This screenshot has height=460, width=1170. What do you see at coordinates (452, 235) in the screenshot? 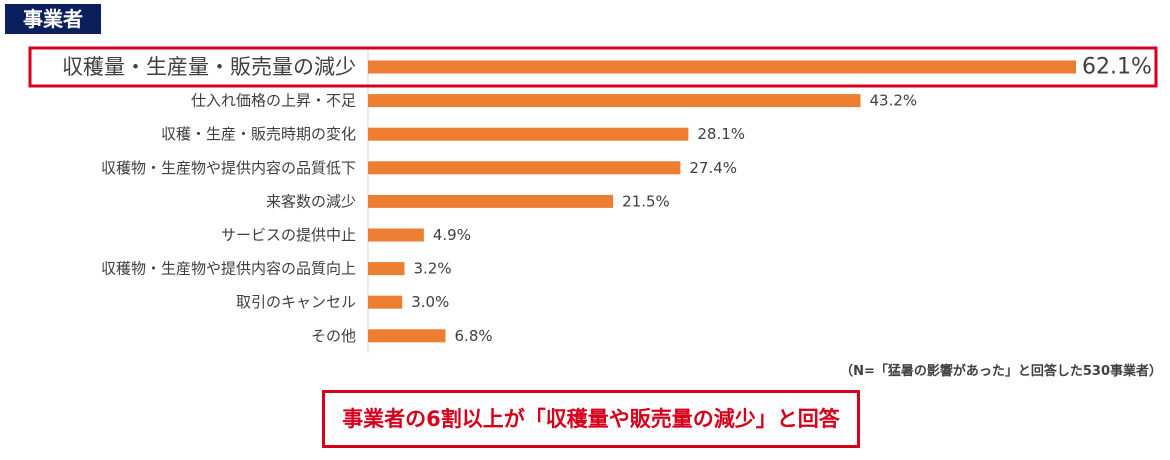
I see `value-label: 4.9%` at bounding box center [452, 235].